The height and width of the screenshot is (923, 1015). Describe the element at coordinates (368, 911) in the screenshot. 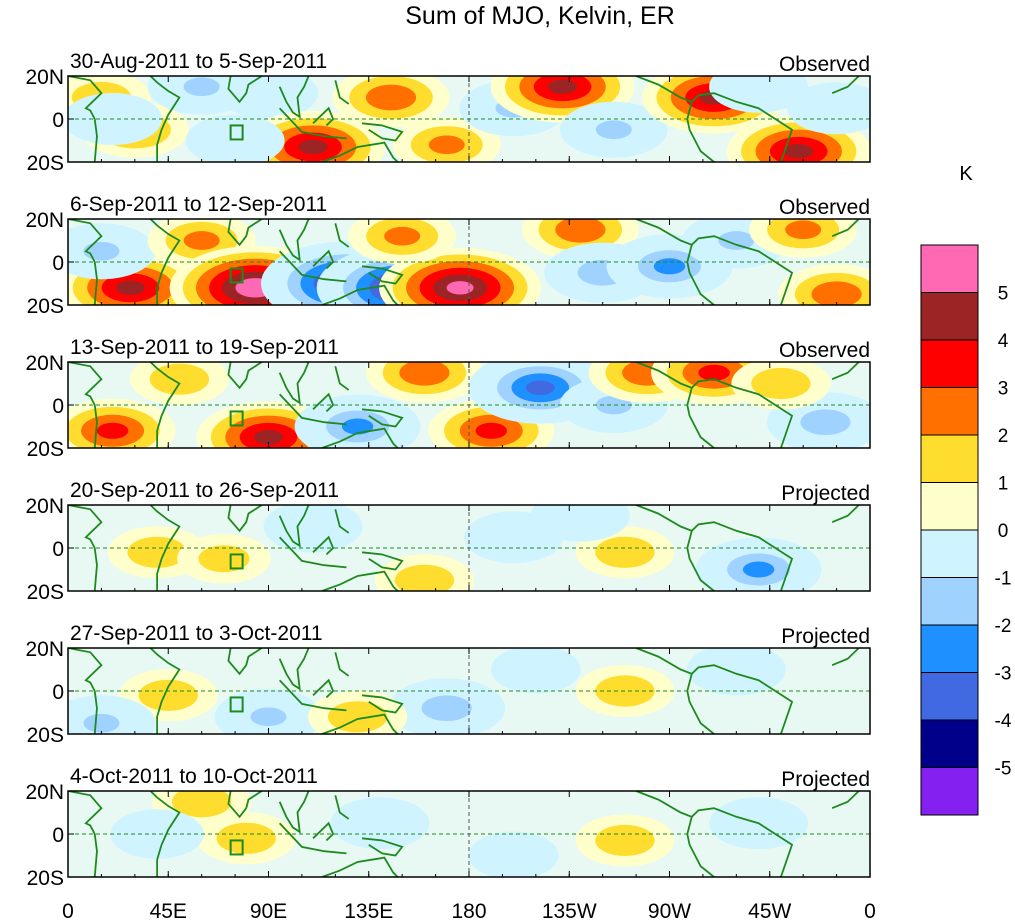

I see `x-tick-label: 135E` at that location.